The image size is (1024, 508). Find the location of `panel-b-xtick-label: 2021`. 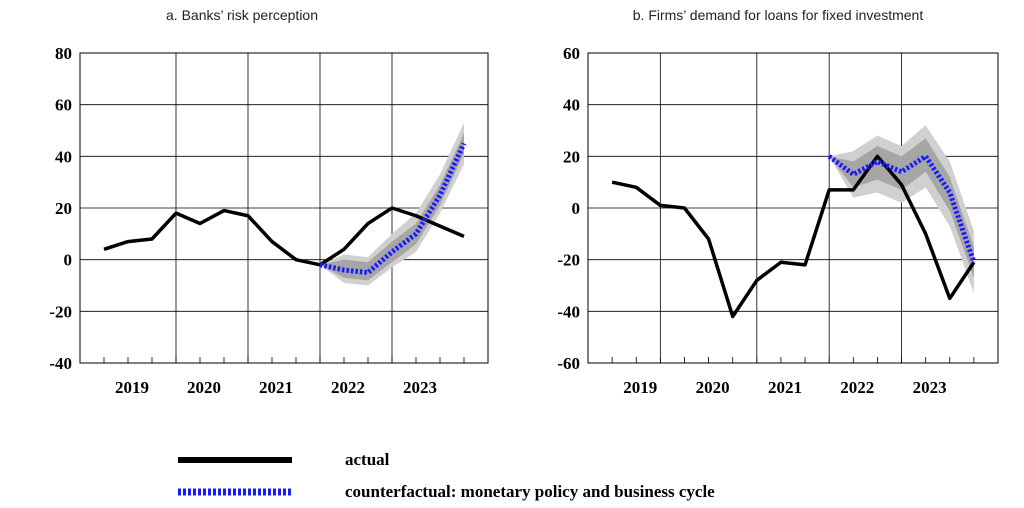

panel-b-xtick-label: 2021 is located at coordinates (785, 387).